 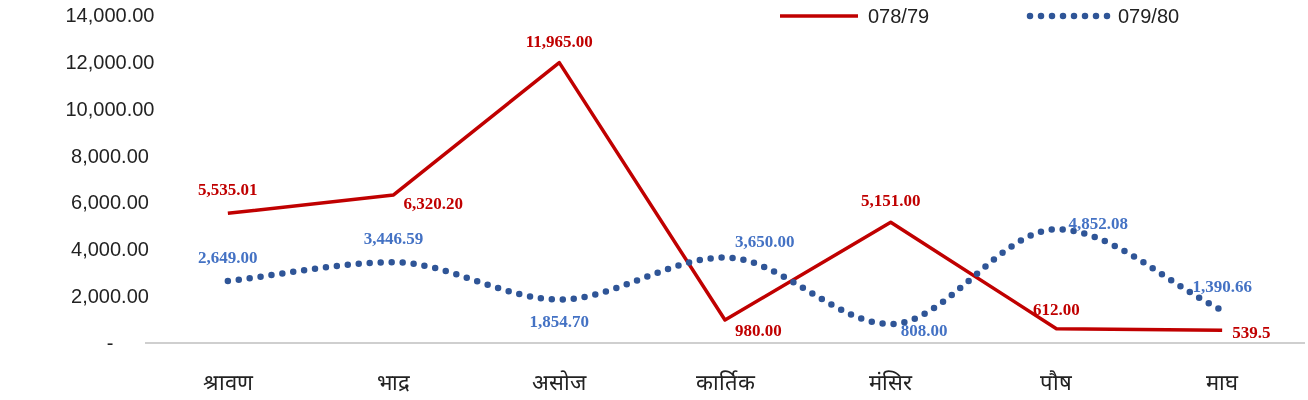 What do you see at coordinates (559, 41) in the screenshot?
I see `data-label: 11,965.00` at bounding box center [559, 41].